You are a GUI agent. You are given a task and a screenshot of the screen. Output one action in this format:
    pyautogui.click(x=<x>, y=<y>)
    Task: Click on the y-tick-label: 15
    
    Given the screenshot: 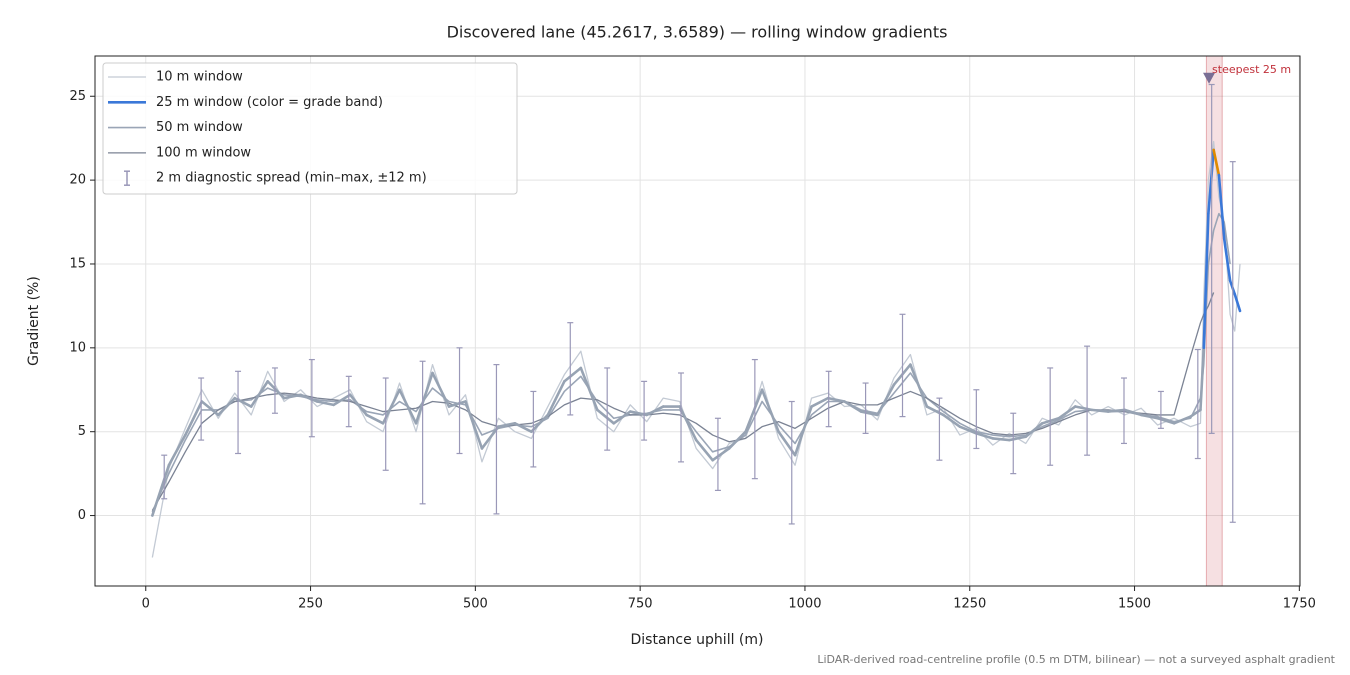 What is the action you would take?
    pyautogui.click(x=77, y=263)
    